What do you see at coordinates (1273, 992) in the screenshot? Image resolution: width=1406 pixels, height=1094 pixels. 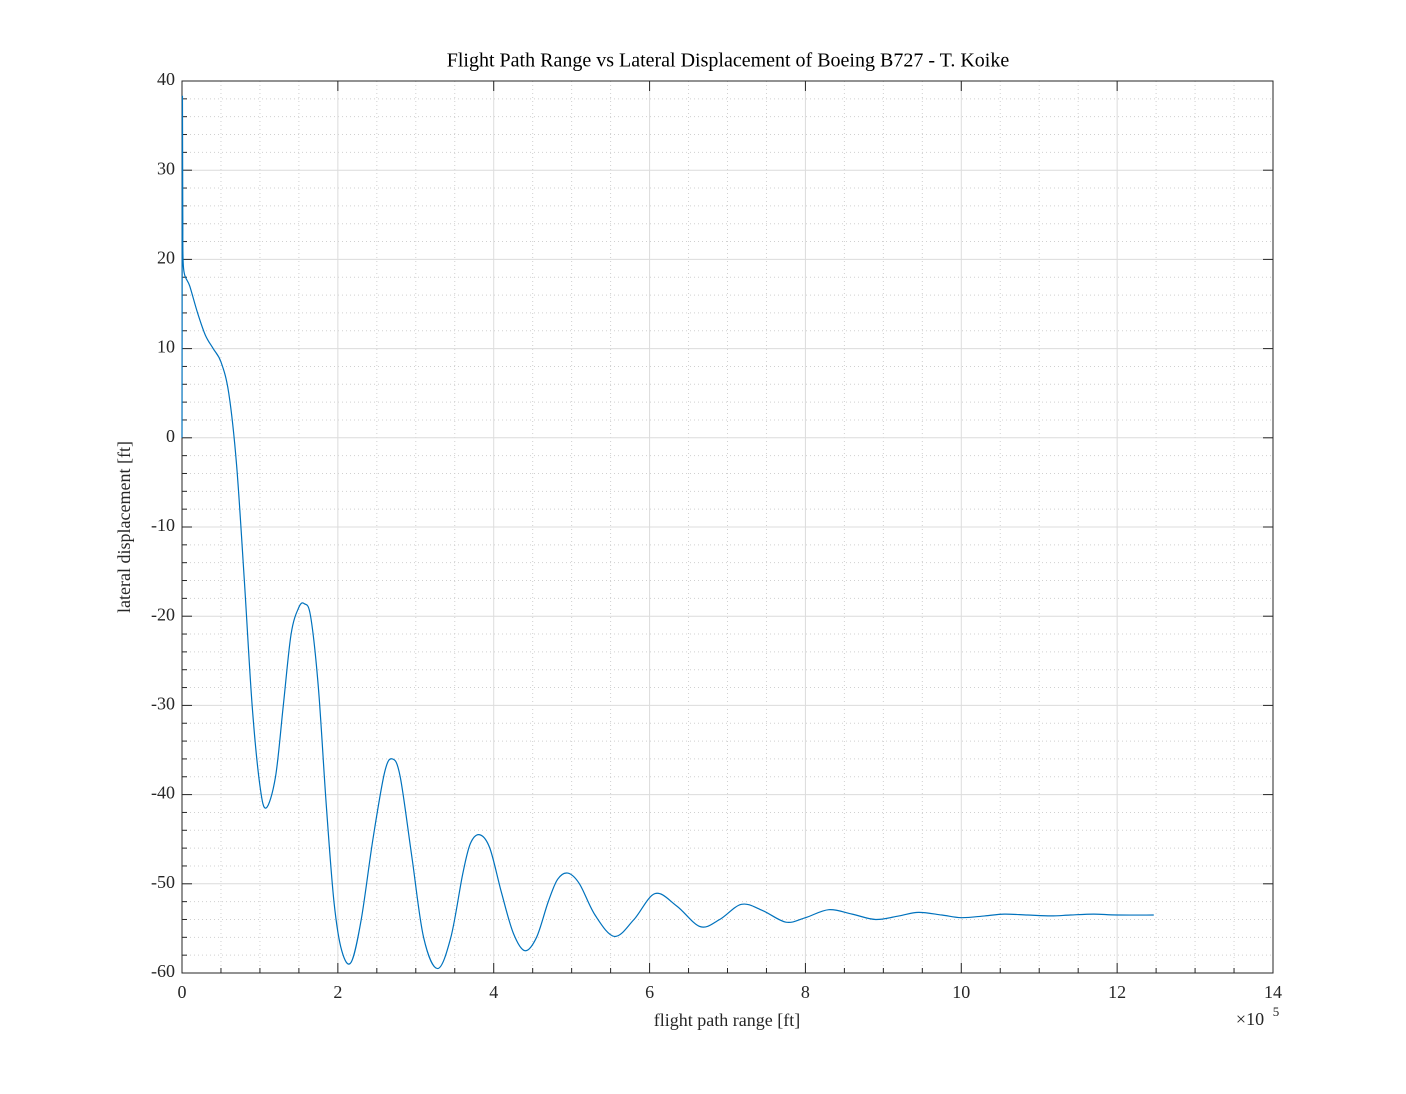 I see `x-tick-label: 14` at bounding box center [1273, 992].